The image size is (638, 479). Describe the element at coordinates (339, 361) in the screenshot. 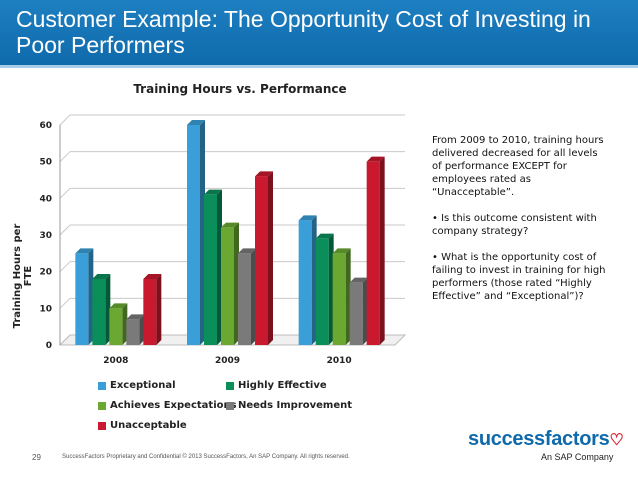

I see `x-tick-label: 2010` at that location.